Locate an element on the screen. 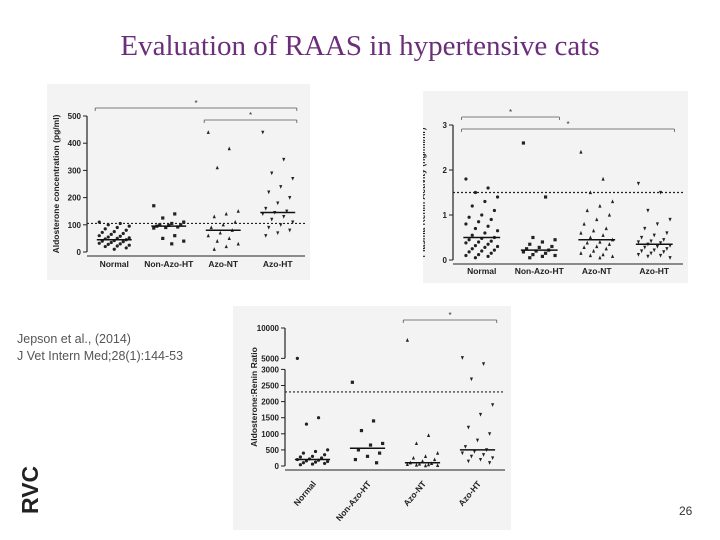 This screenshot has height=540, width=720. y-tick-label: 500 is located at coordinates (273, 450).